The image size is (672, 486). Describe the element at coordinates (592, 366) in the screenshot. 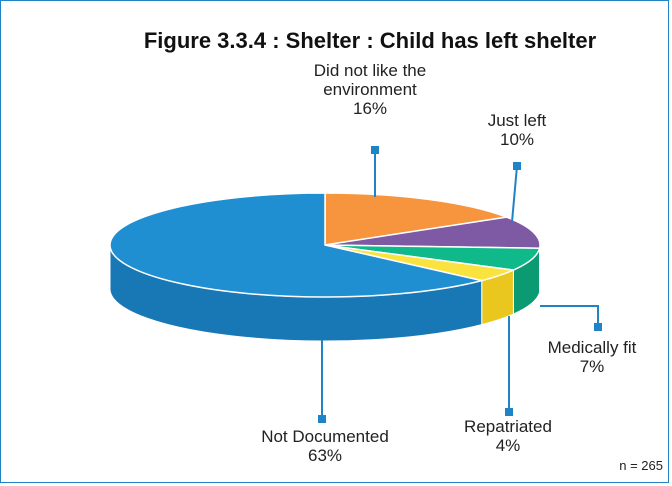

I see `slice-label-2-line-1: 7%` at that location.